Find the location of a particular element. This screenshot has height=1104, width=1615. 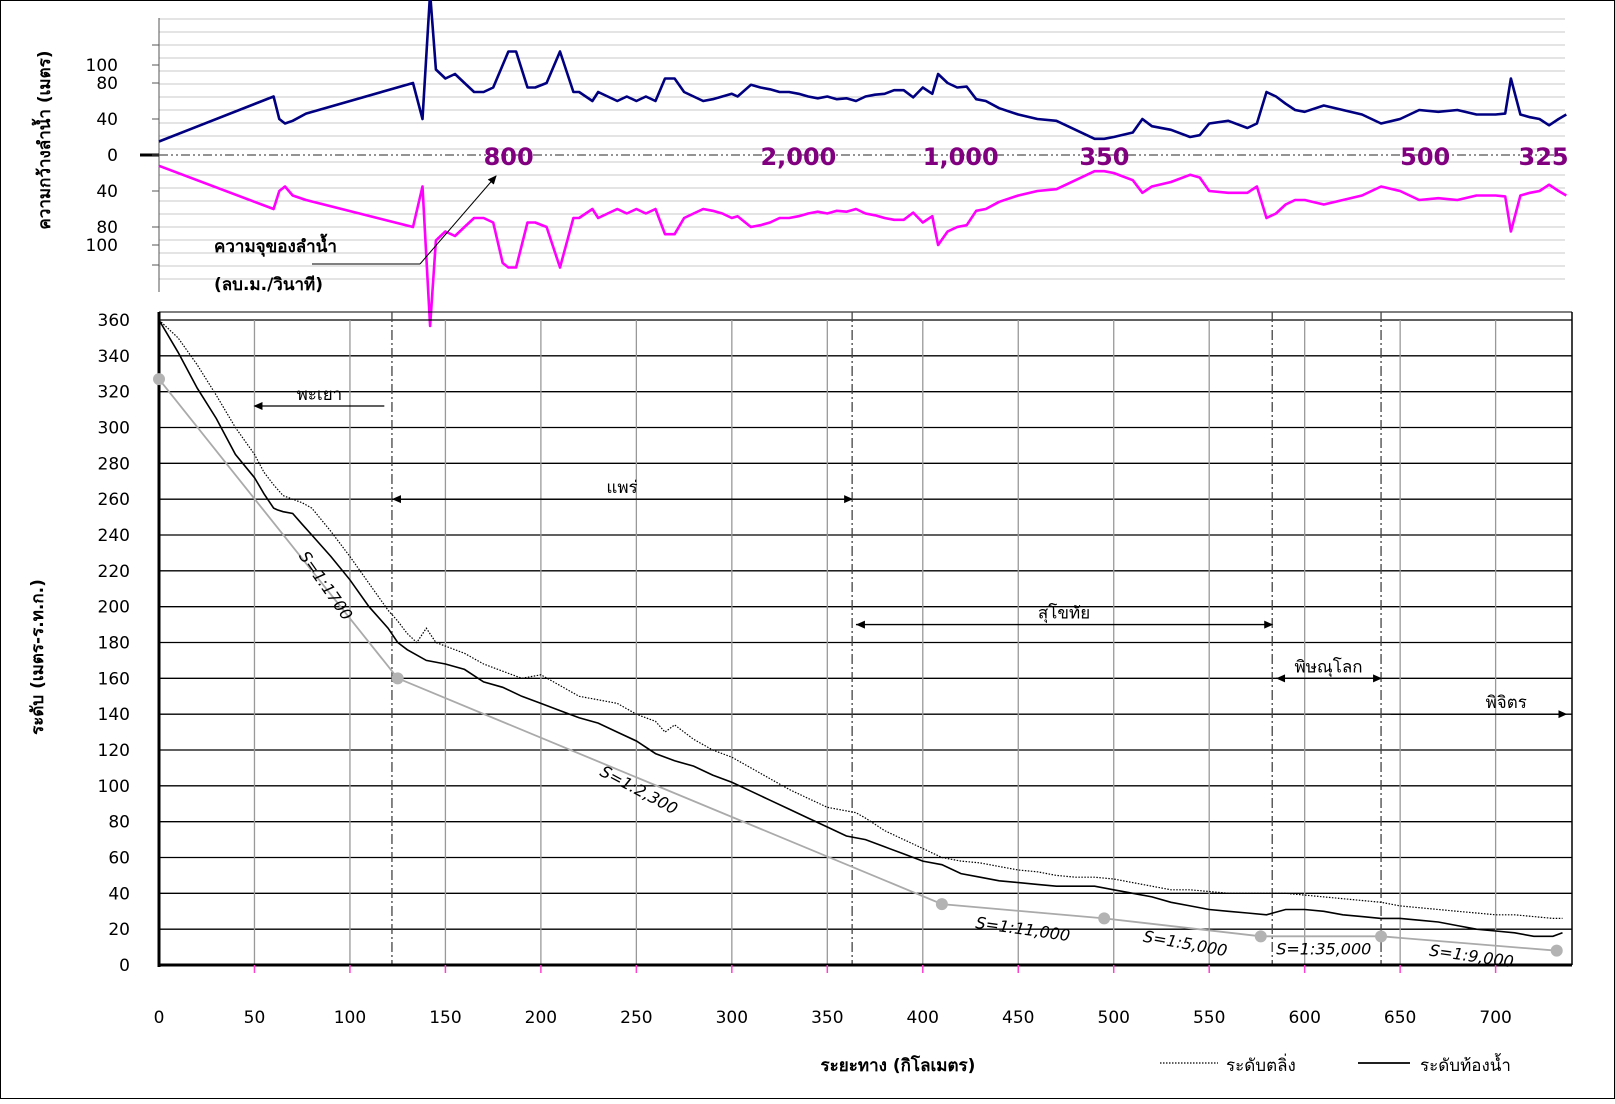

main-x-tick-label: 600 is located at coordinates (1304, 1018).